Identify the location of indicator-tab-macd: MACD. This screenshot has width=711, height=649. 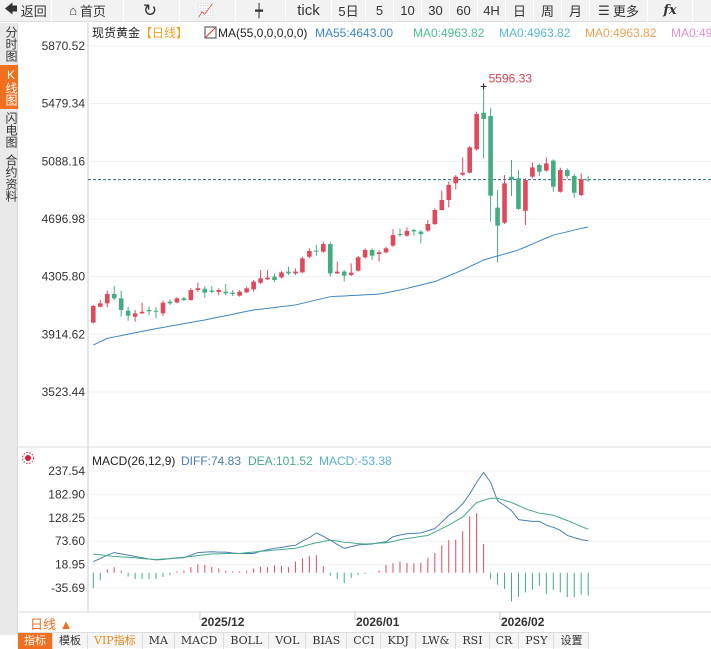
(200, 641).